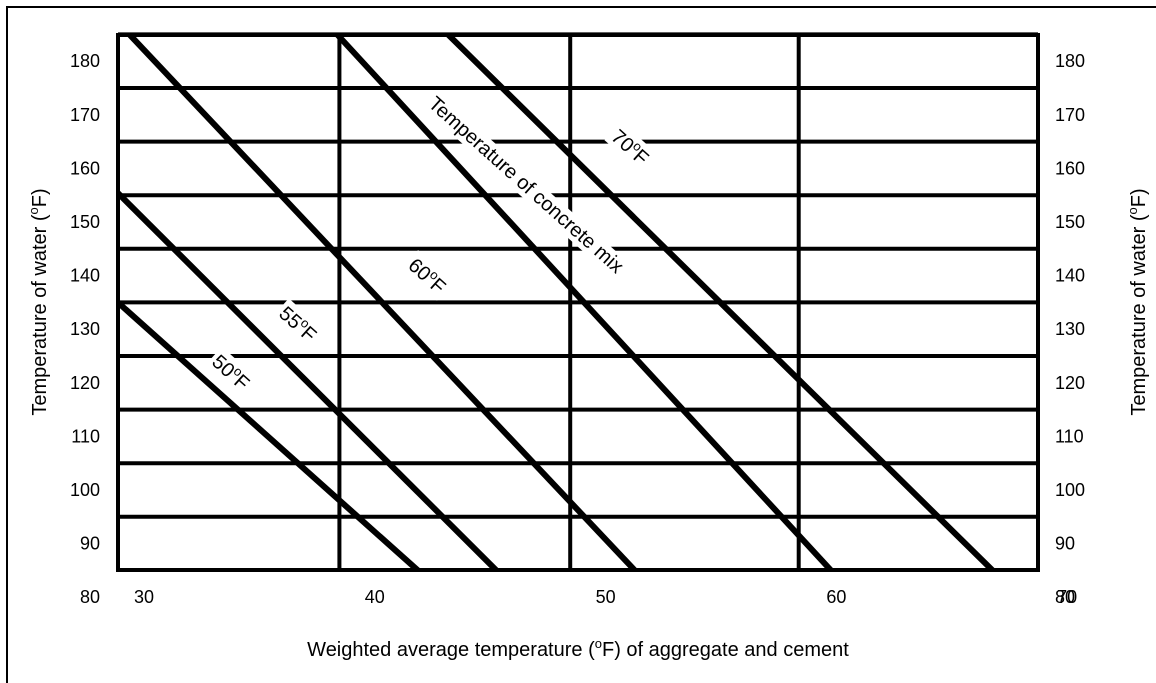 This screenshot has height=683, width=1156. What do you see at coordinates (1070, 490) in the screenshot?
I see `y-tick-label-right: 100` at bounding box center [1070, 490].